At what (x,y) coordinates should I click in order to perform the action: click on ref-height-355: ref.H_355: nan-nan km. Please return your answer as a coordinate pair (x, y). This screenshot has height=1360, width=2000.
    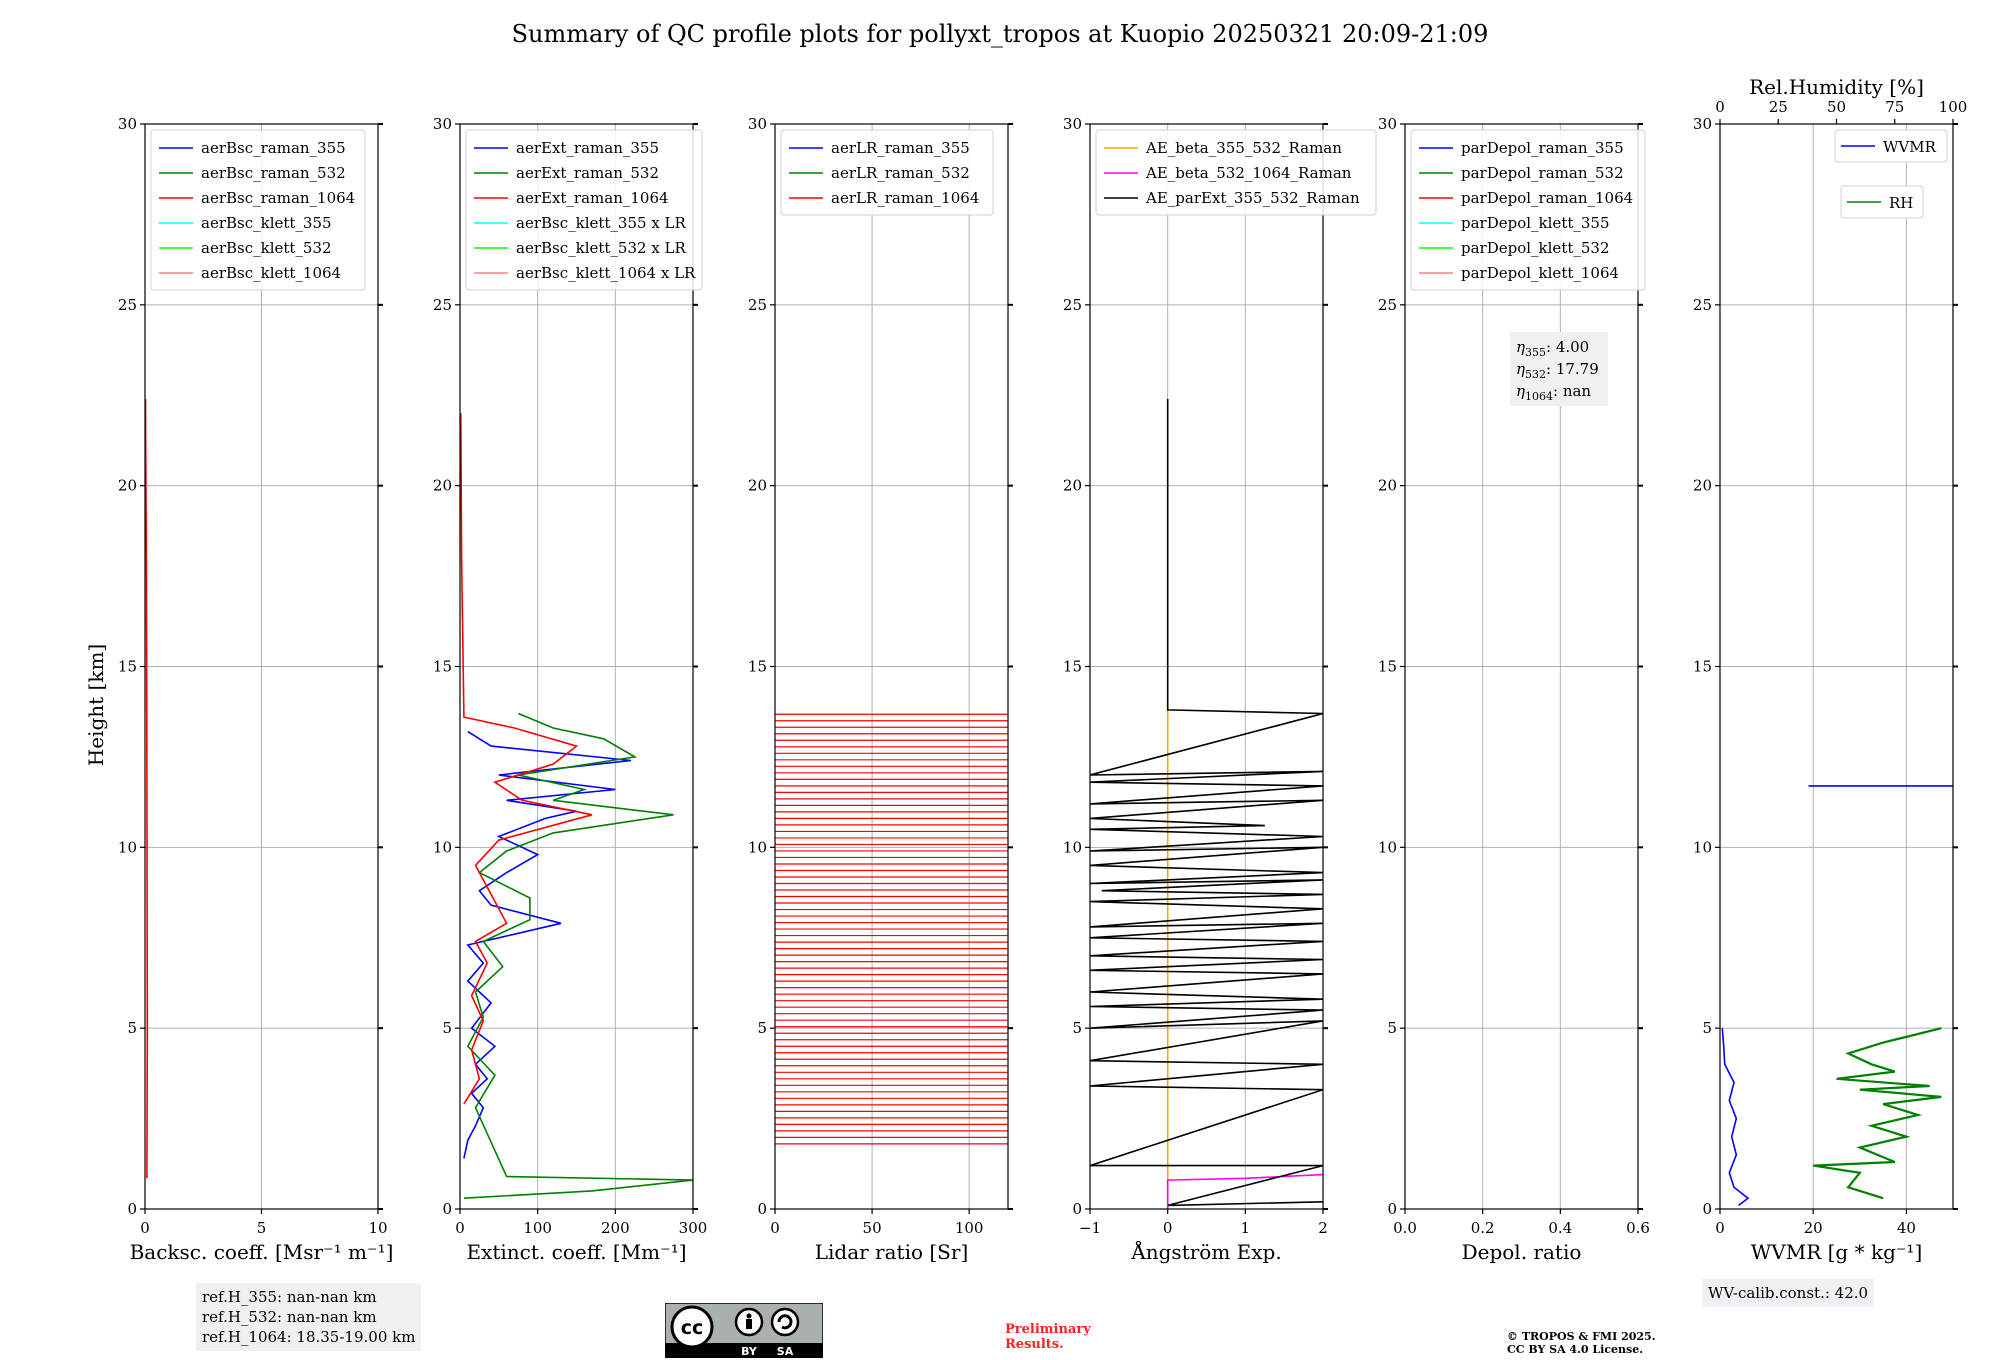
    Looking at the image, I should click on (289, 1297).